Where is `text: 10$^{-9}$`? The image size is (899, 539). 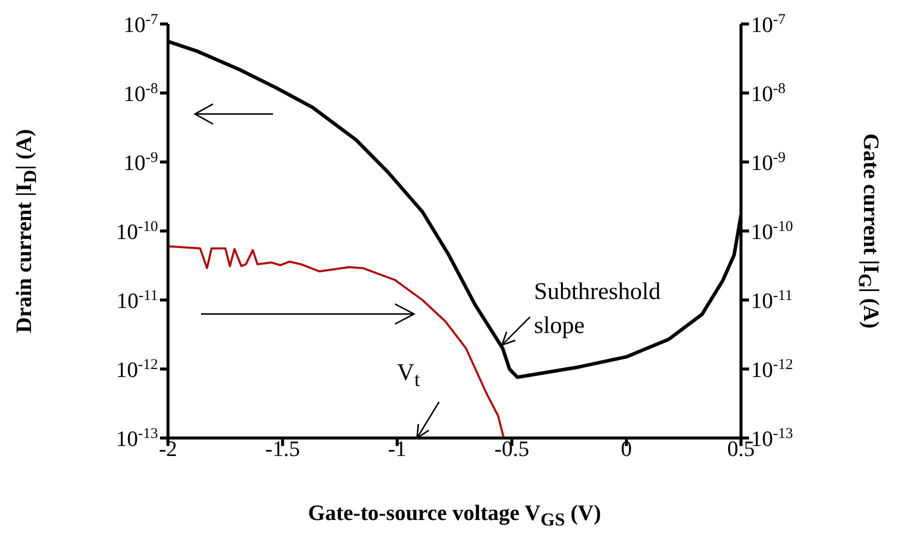 text: 10$^{-9}$ is located at coordinates (768, 162).